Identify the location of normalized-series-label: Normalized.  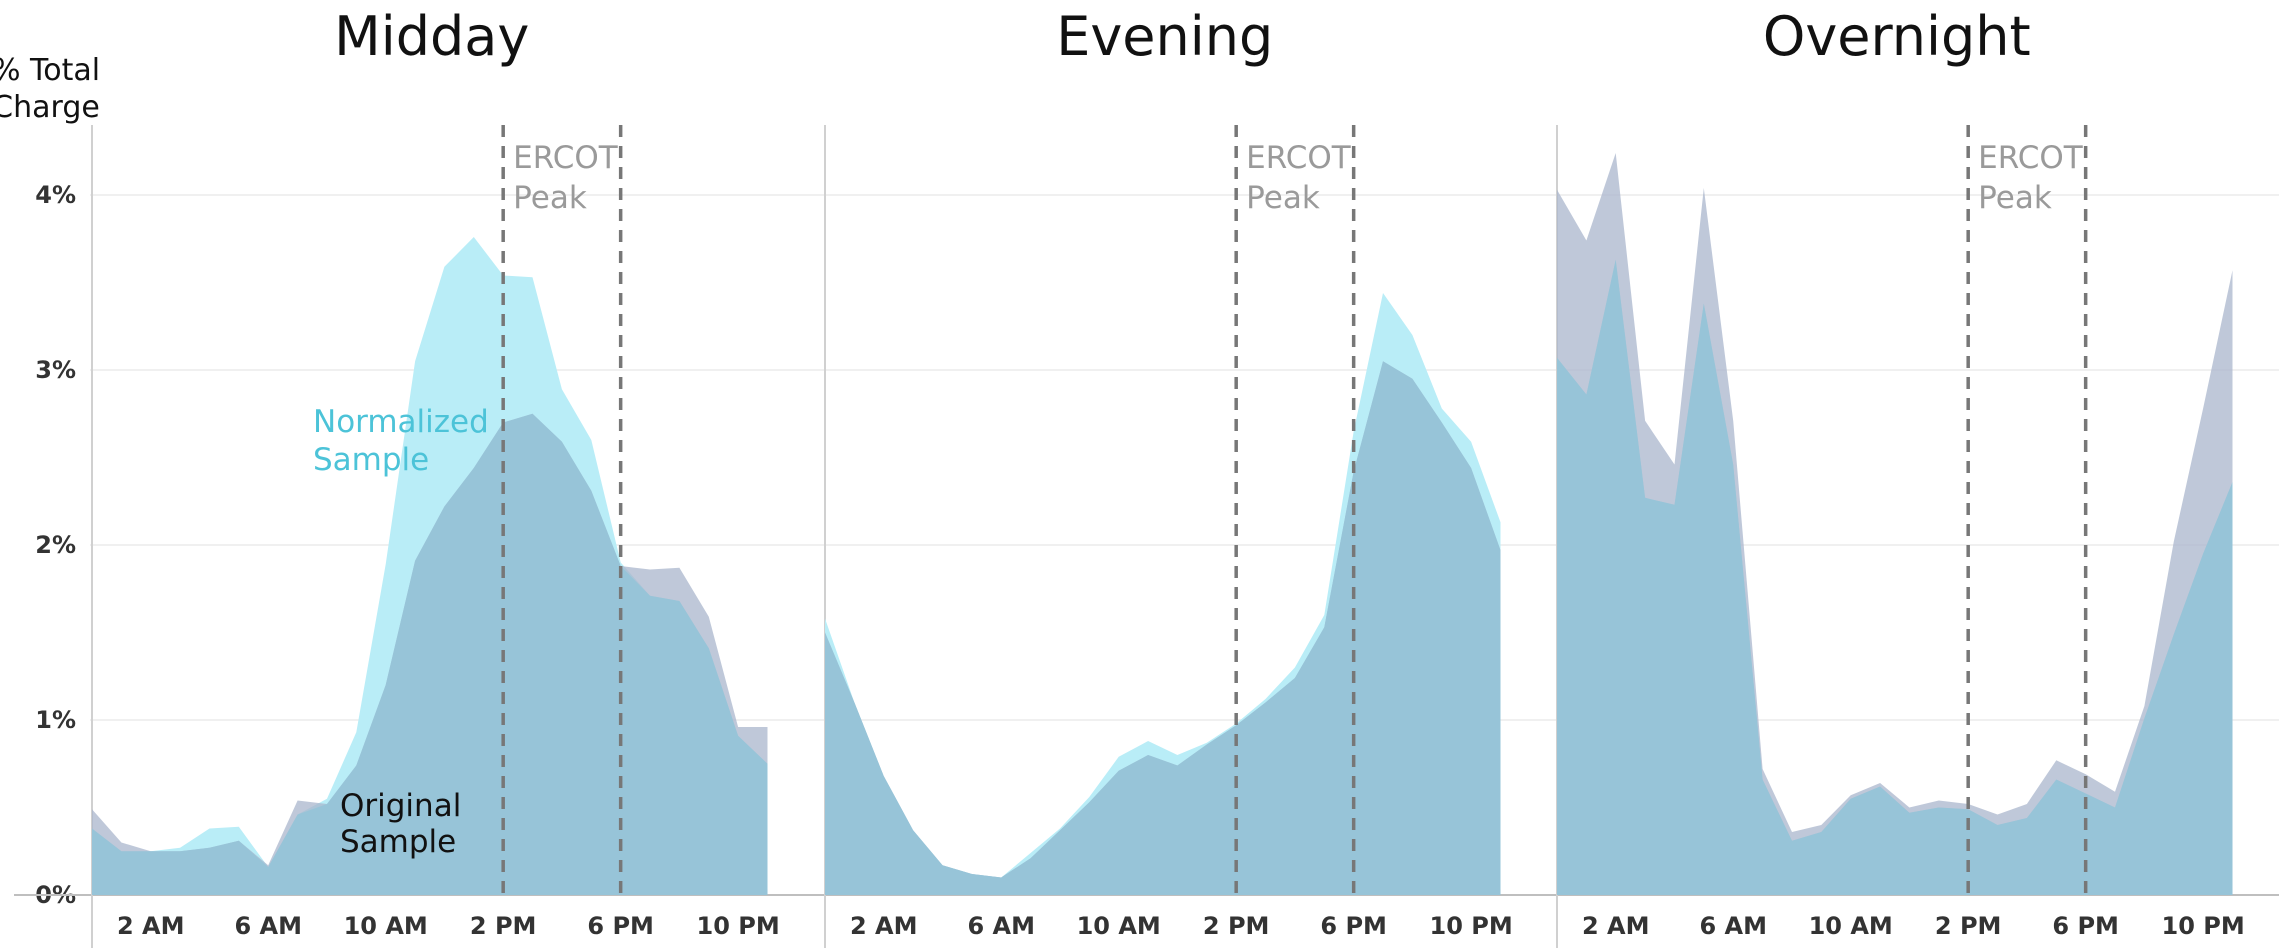
(401, 422).